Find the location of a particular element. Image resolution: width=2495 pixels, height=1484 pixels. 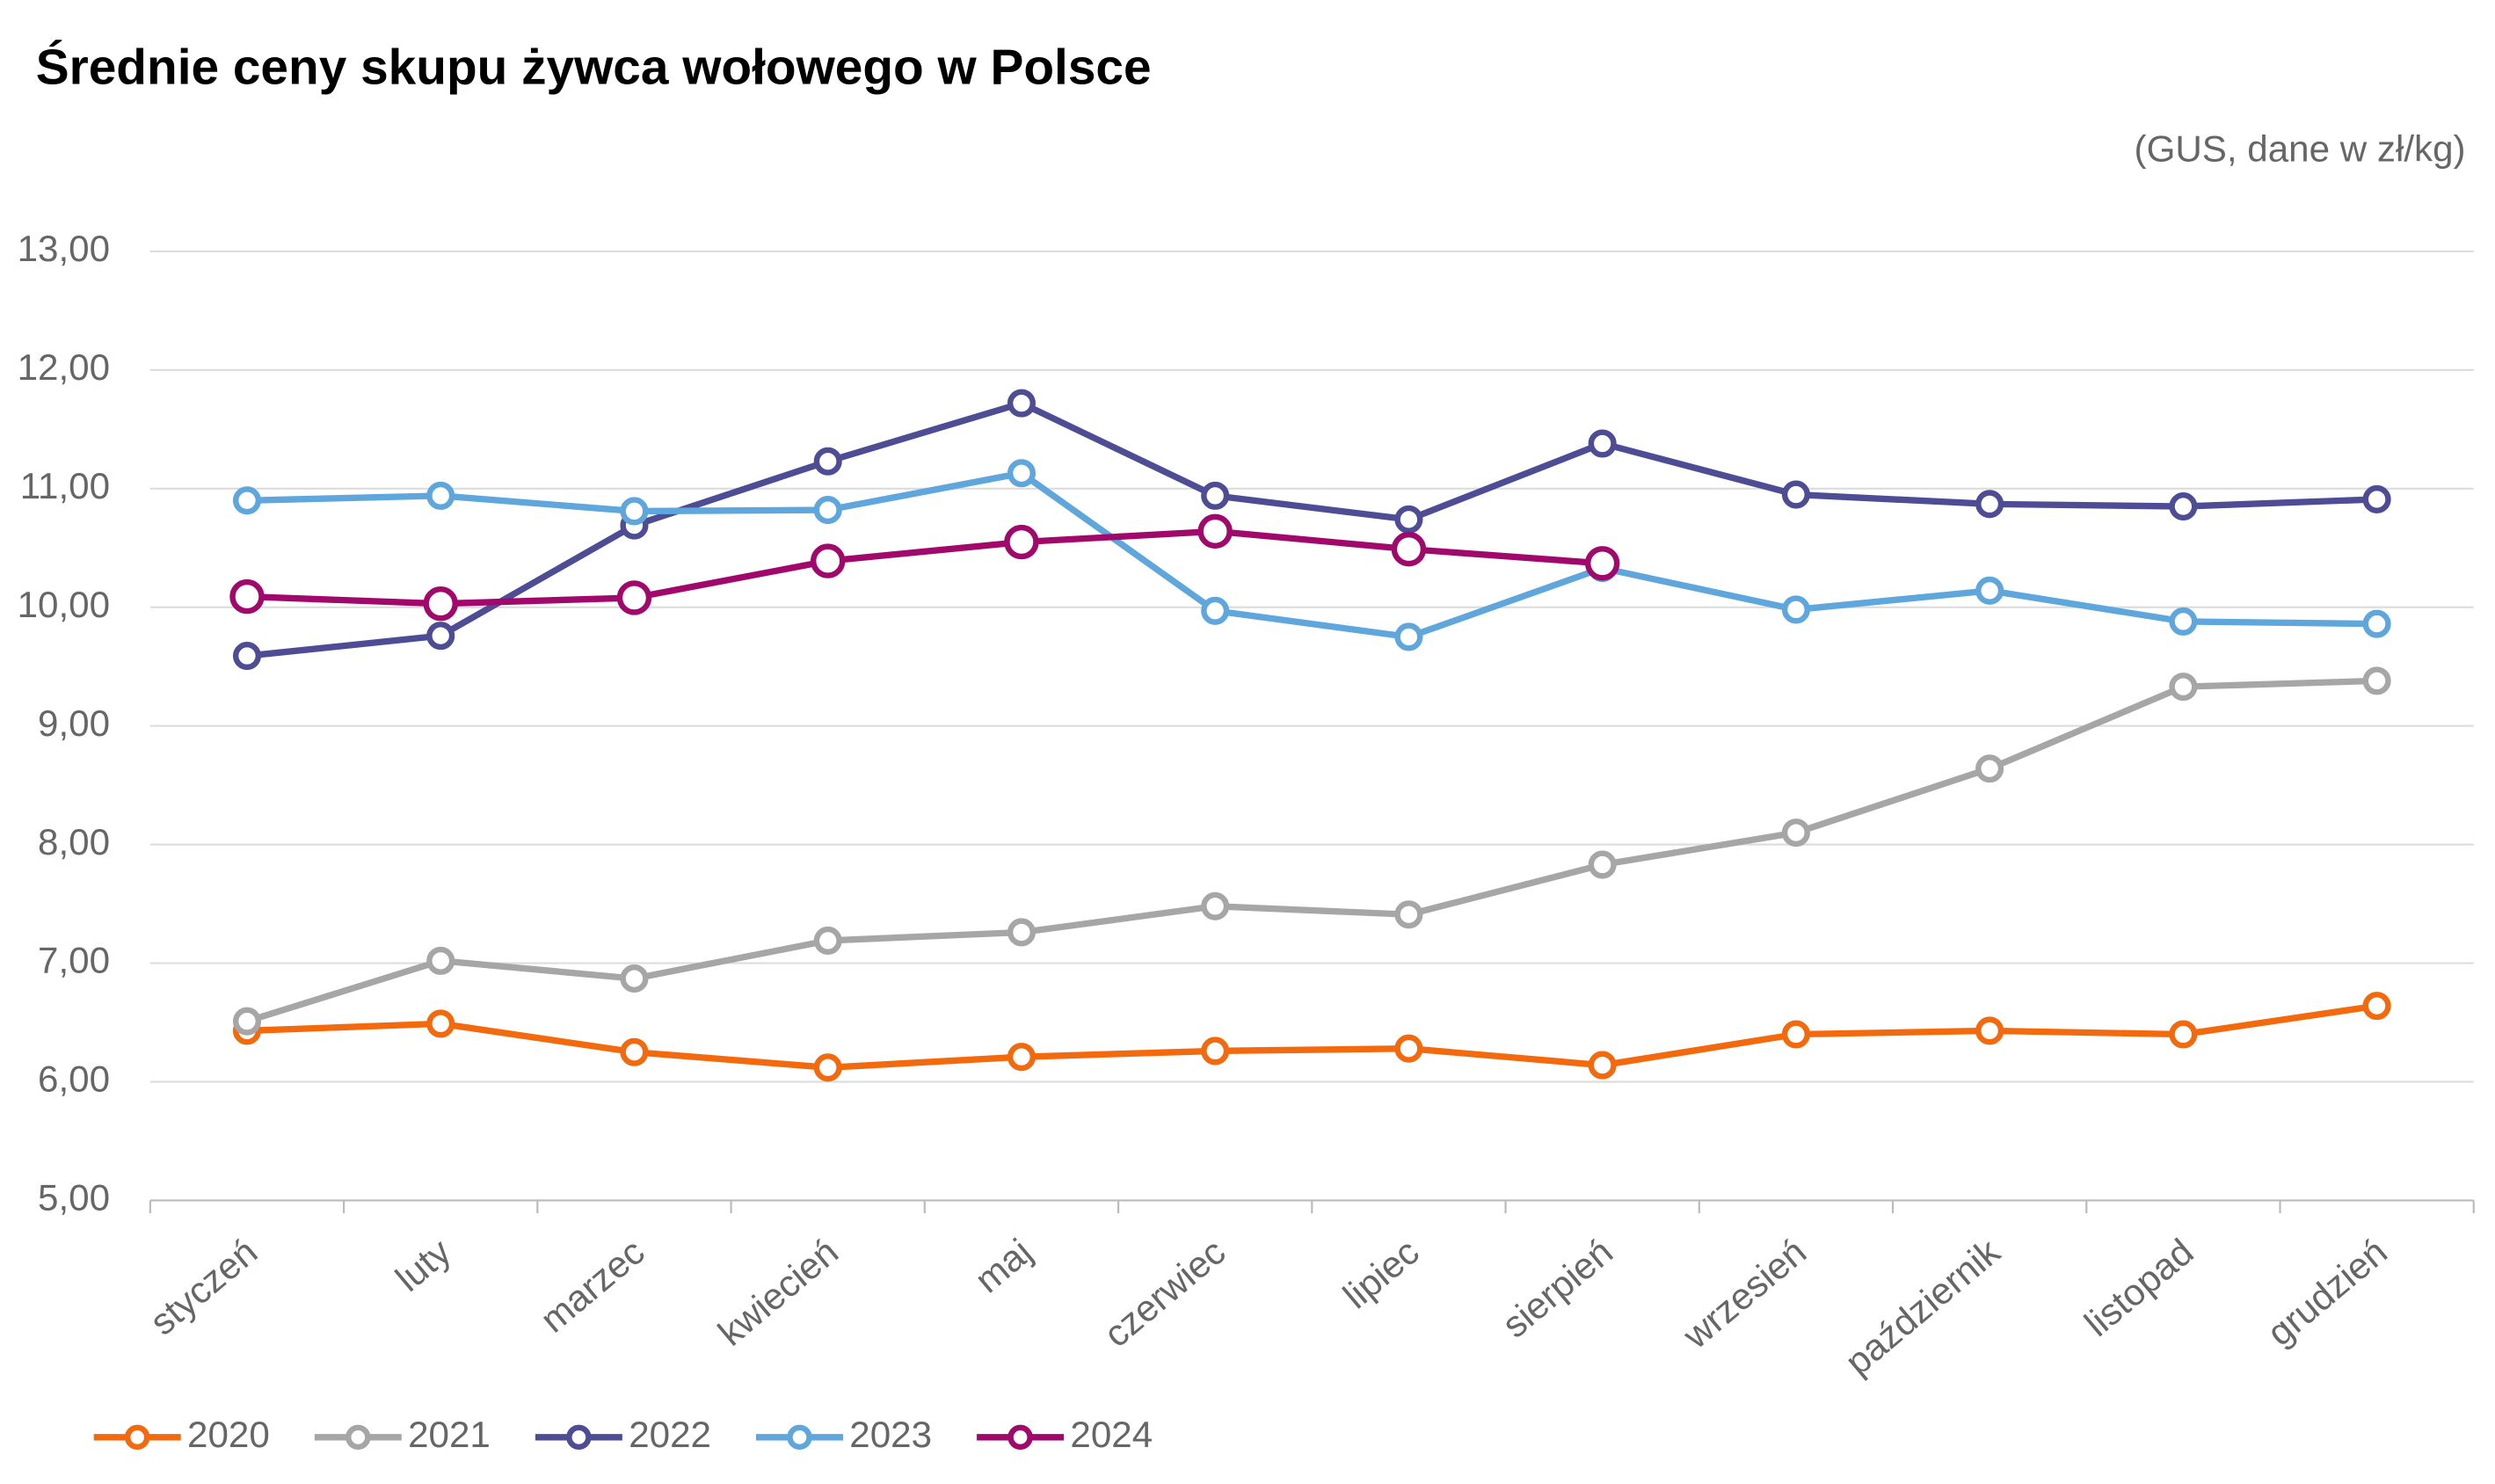

y-tick-label: 13,00 is located at coordinates (64, 248).